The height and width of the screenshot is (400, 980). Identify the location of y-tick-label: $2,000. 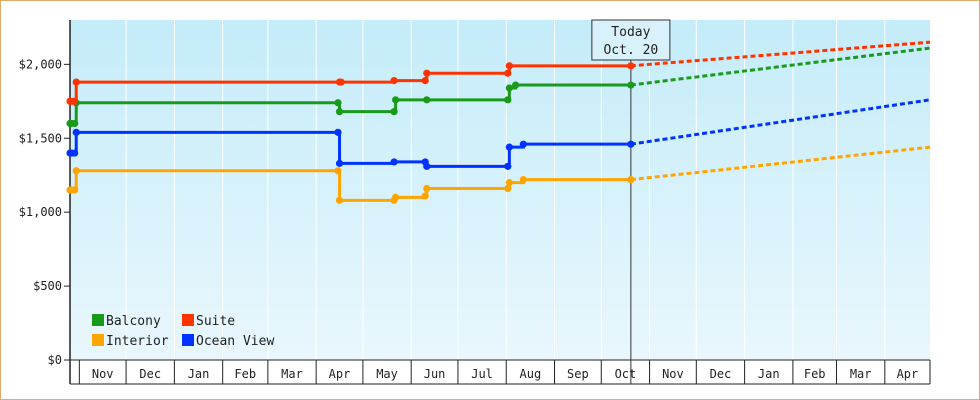
(40, 64).